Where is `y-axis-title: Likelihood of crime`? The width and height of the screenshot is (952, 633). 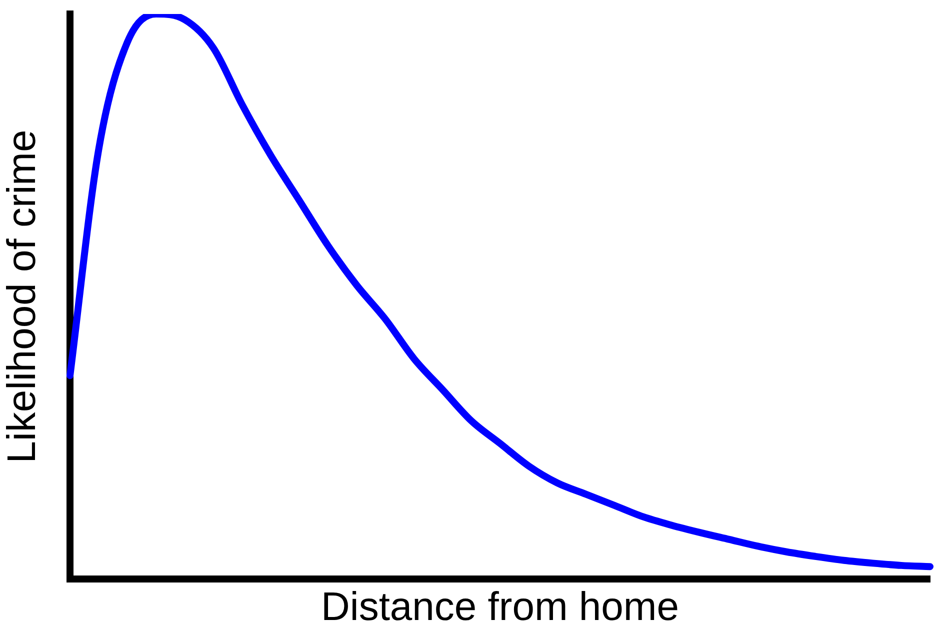
y-axis-title: Likelihood of crime is located at coordinates (22, 297).